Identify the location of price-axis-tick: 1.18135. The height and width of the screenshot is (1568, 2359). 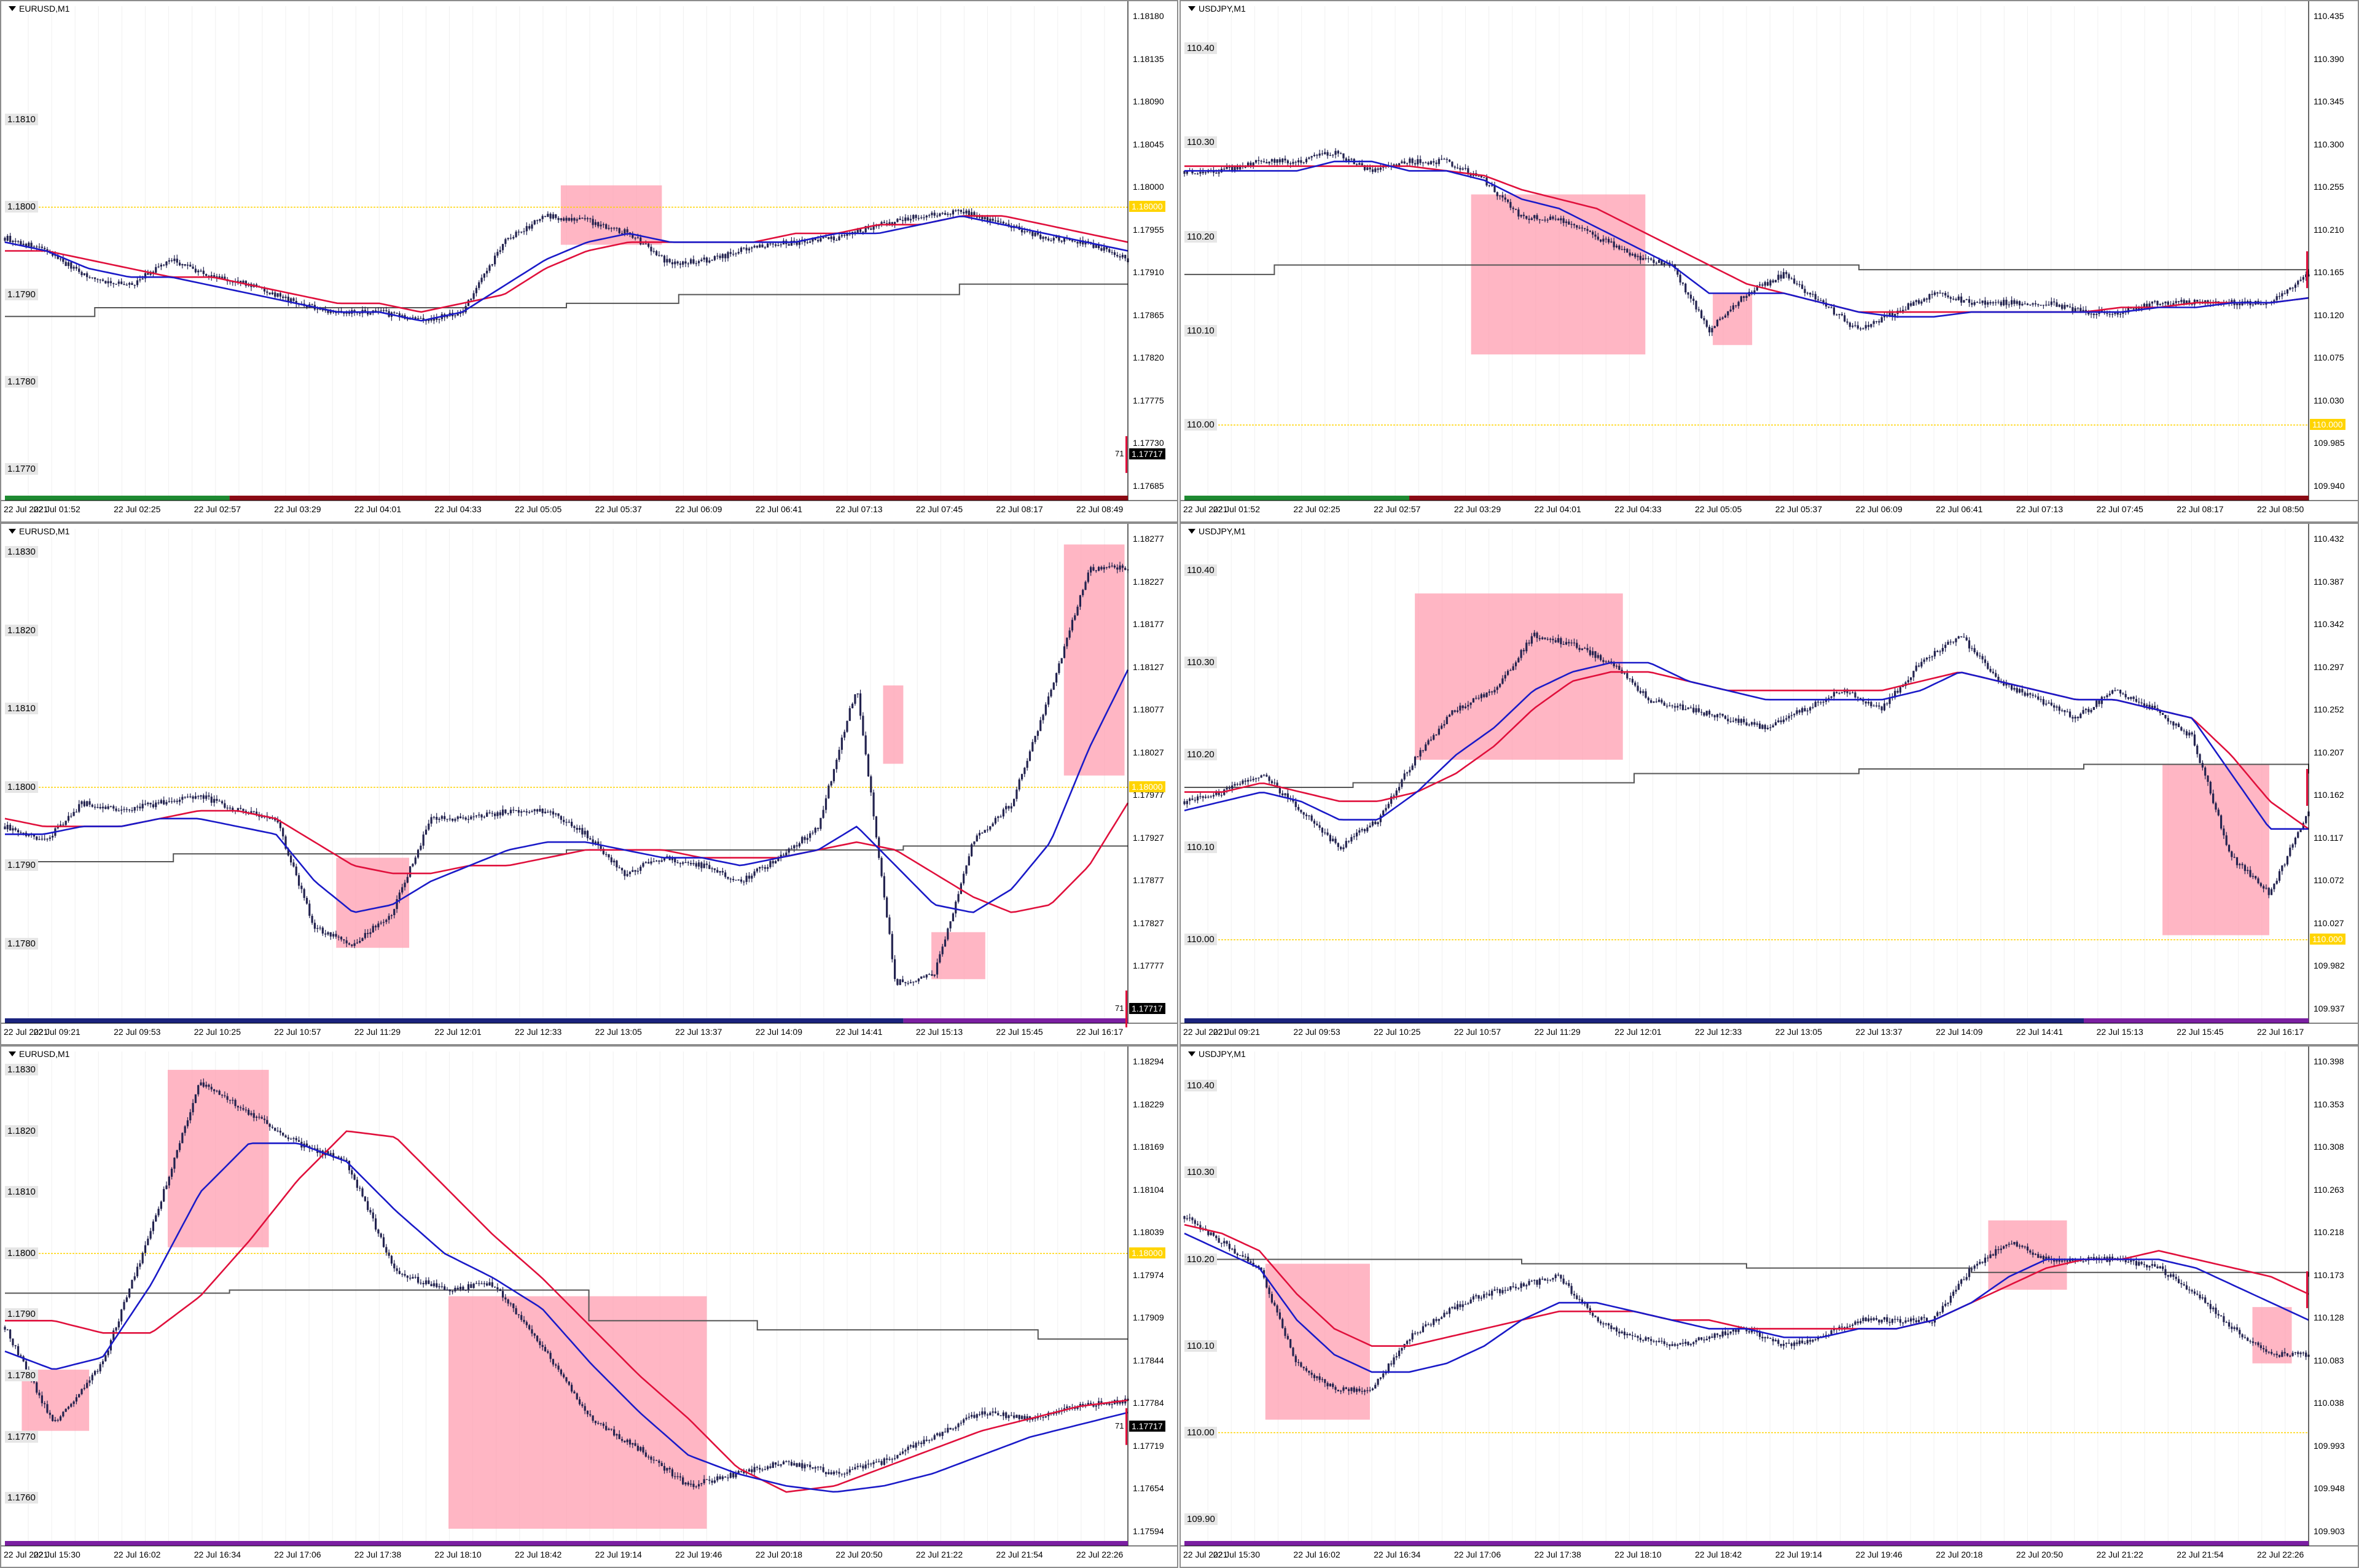
(1149, 58).